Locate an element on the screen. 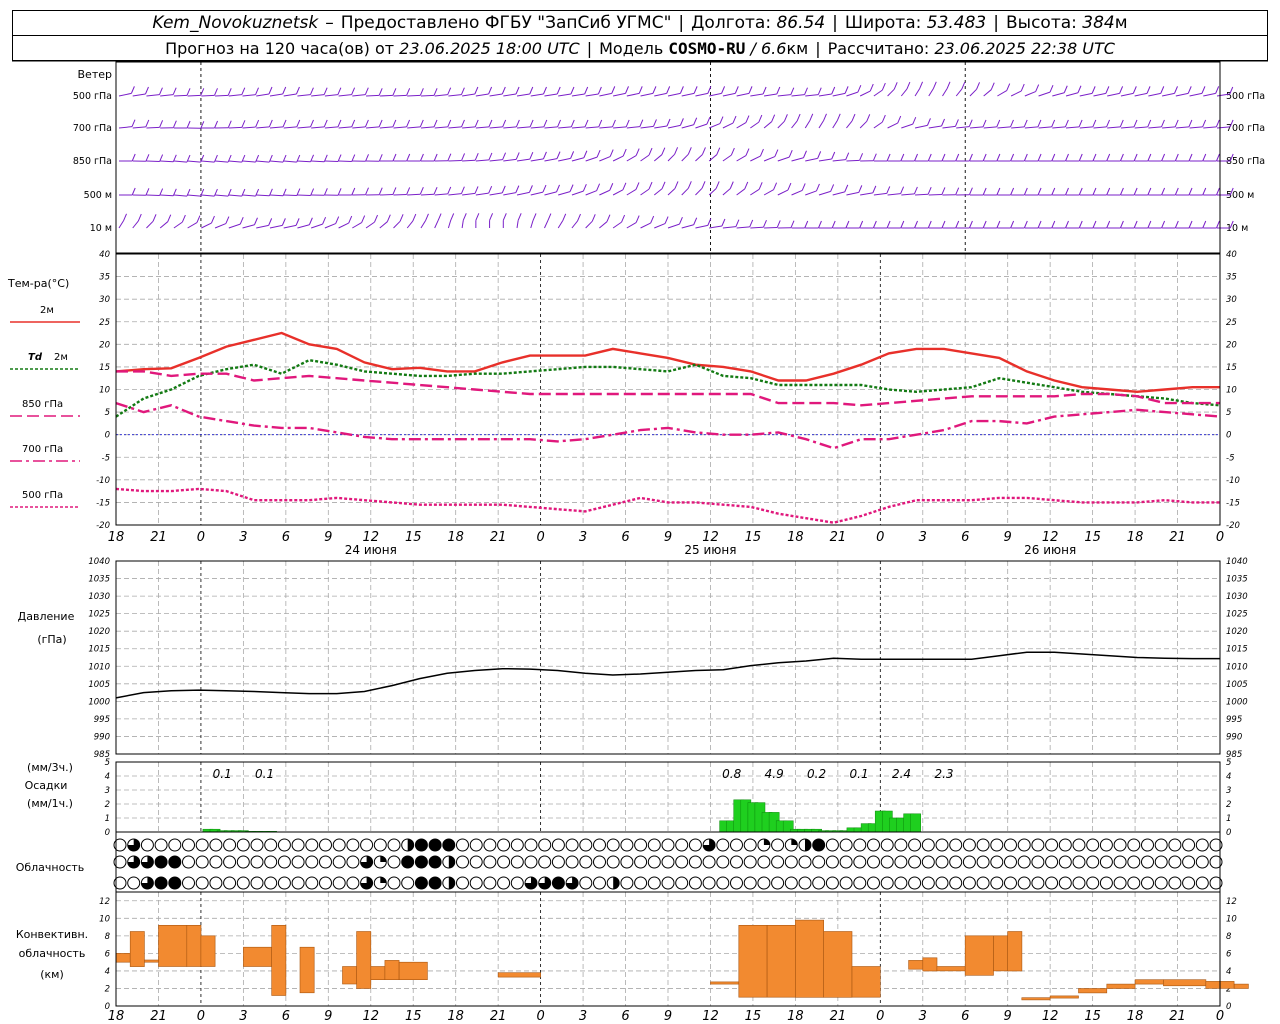 The width and height of the screenshot is (1280, 1024). x-hour-label: 0 is located at coordinates (1220, 537).